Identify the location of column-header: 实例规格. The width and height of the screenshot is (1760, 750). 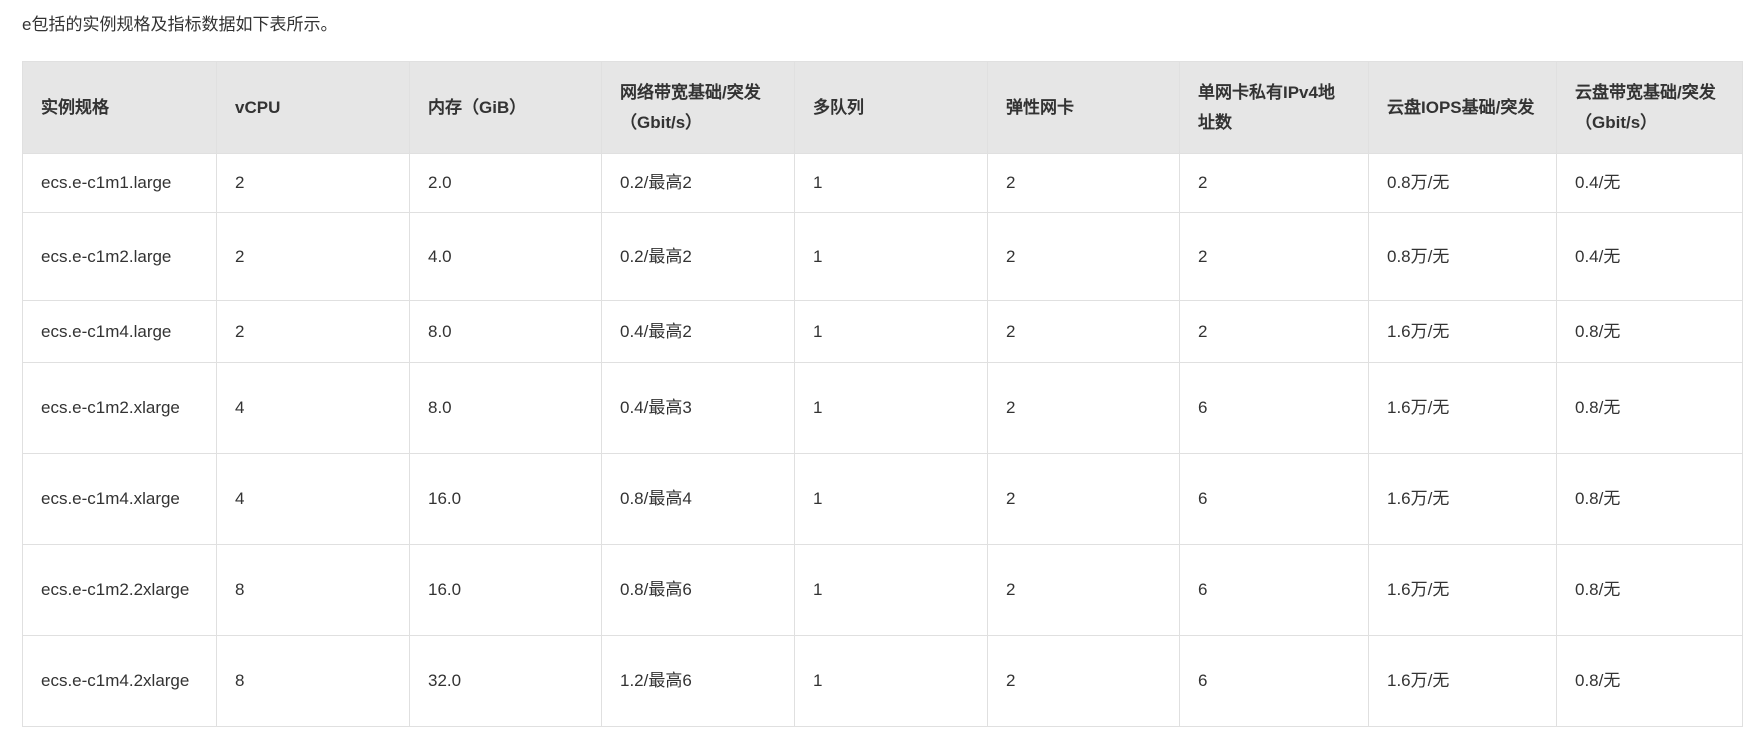
(119, 107).